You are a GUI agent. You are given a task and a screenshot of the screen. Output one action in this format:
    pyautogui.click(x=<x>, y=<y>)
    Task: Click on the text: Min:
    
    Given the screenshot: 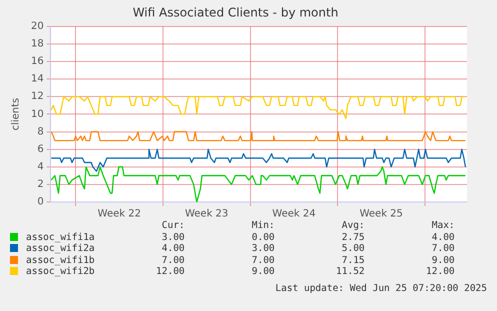 What is the action you would take?
    pyautogui.click(x=262, y=226)
    